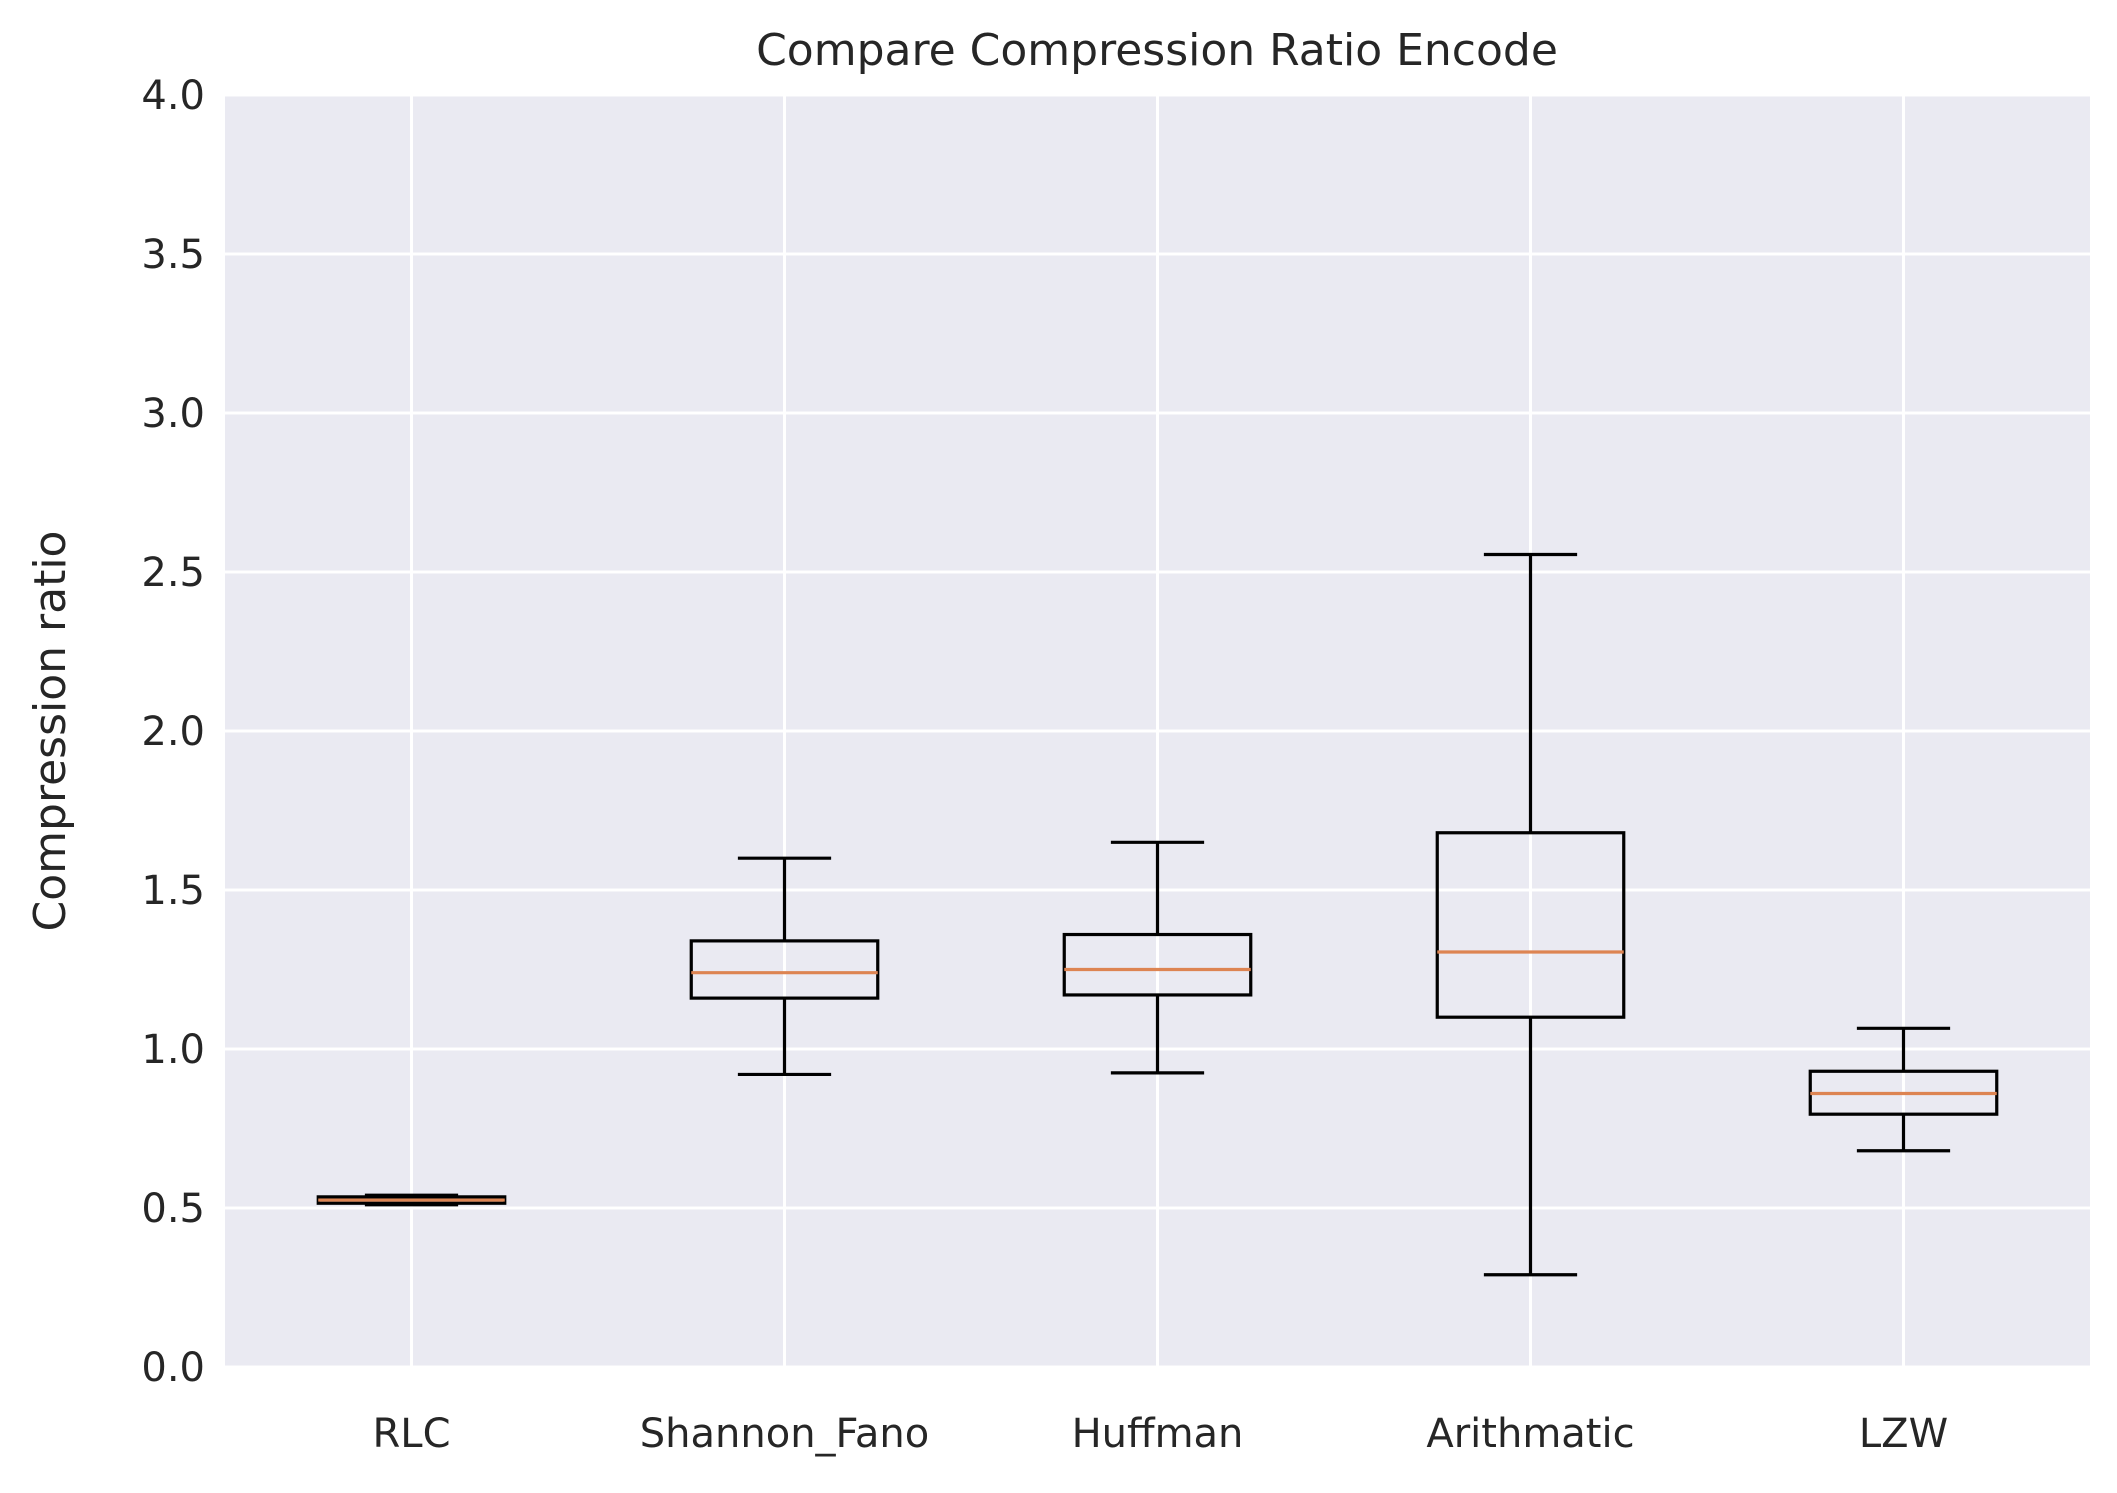  Describe the element at coordinates (1157, 50) in the screenshot. I see `chart-title: Compare Compression Ratio Encode` at that location.